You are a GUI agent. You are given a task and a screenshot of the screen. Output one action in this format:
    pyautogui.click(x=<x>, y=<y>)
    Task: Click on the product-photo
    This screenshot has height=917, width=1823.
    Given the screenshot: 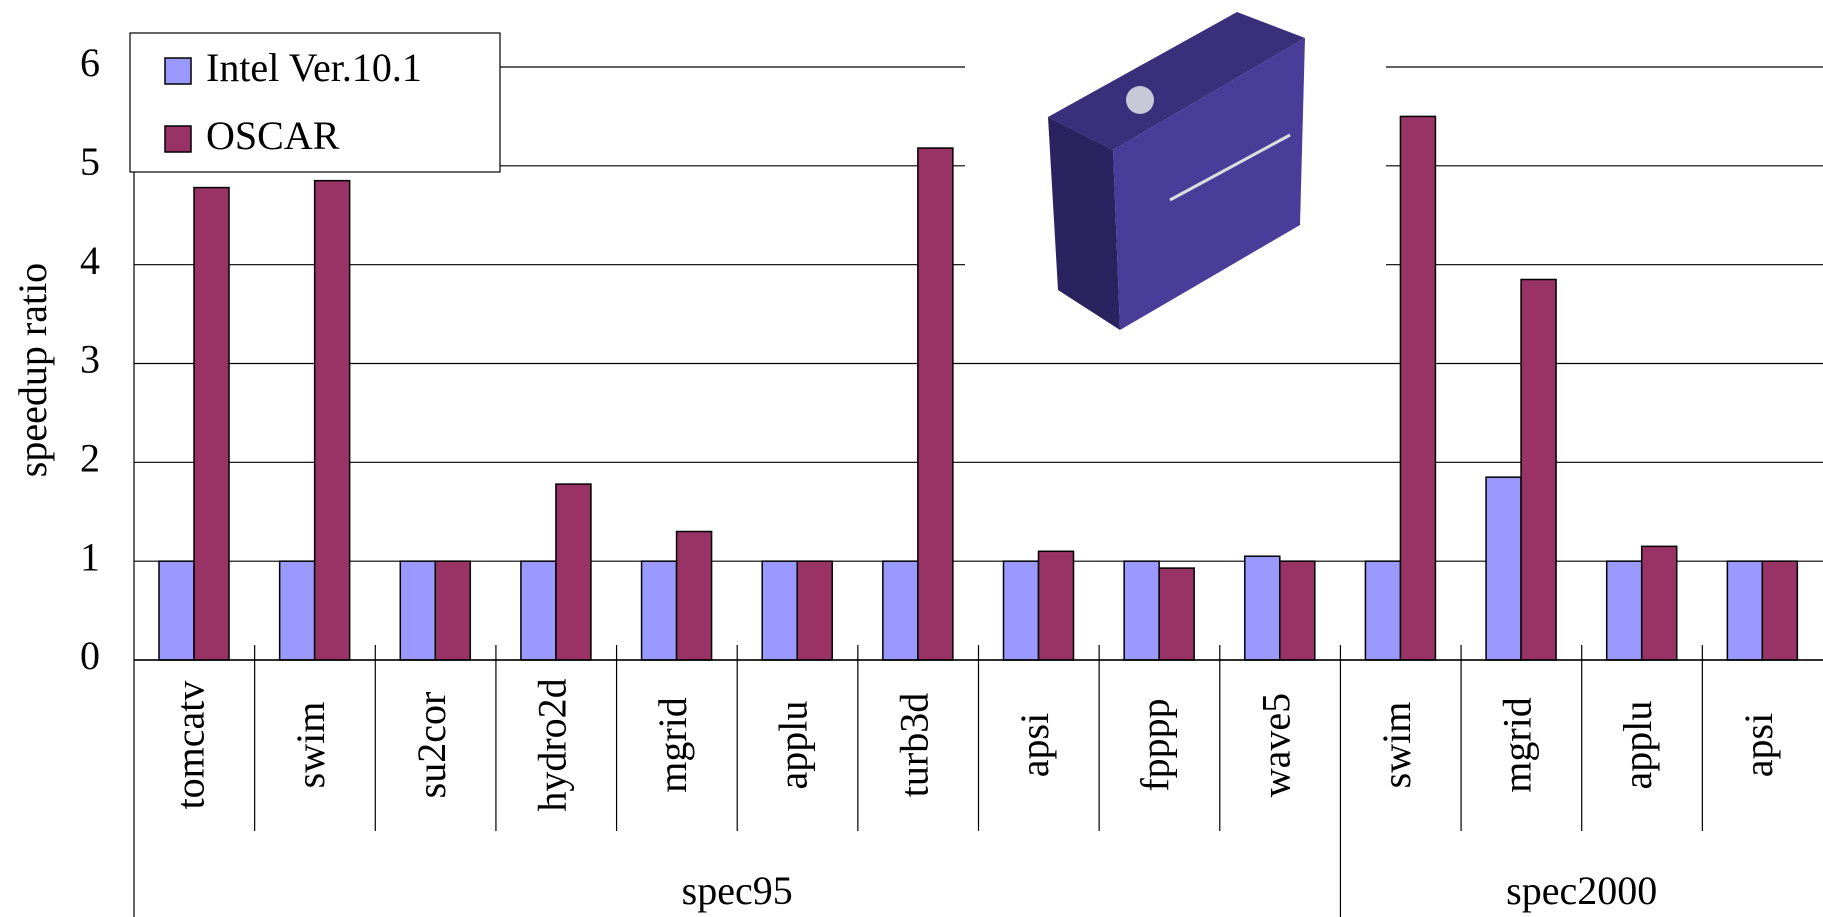 What is the action you would take?
    pyautogui.click(x=1176, y=171)
    